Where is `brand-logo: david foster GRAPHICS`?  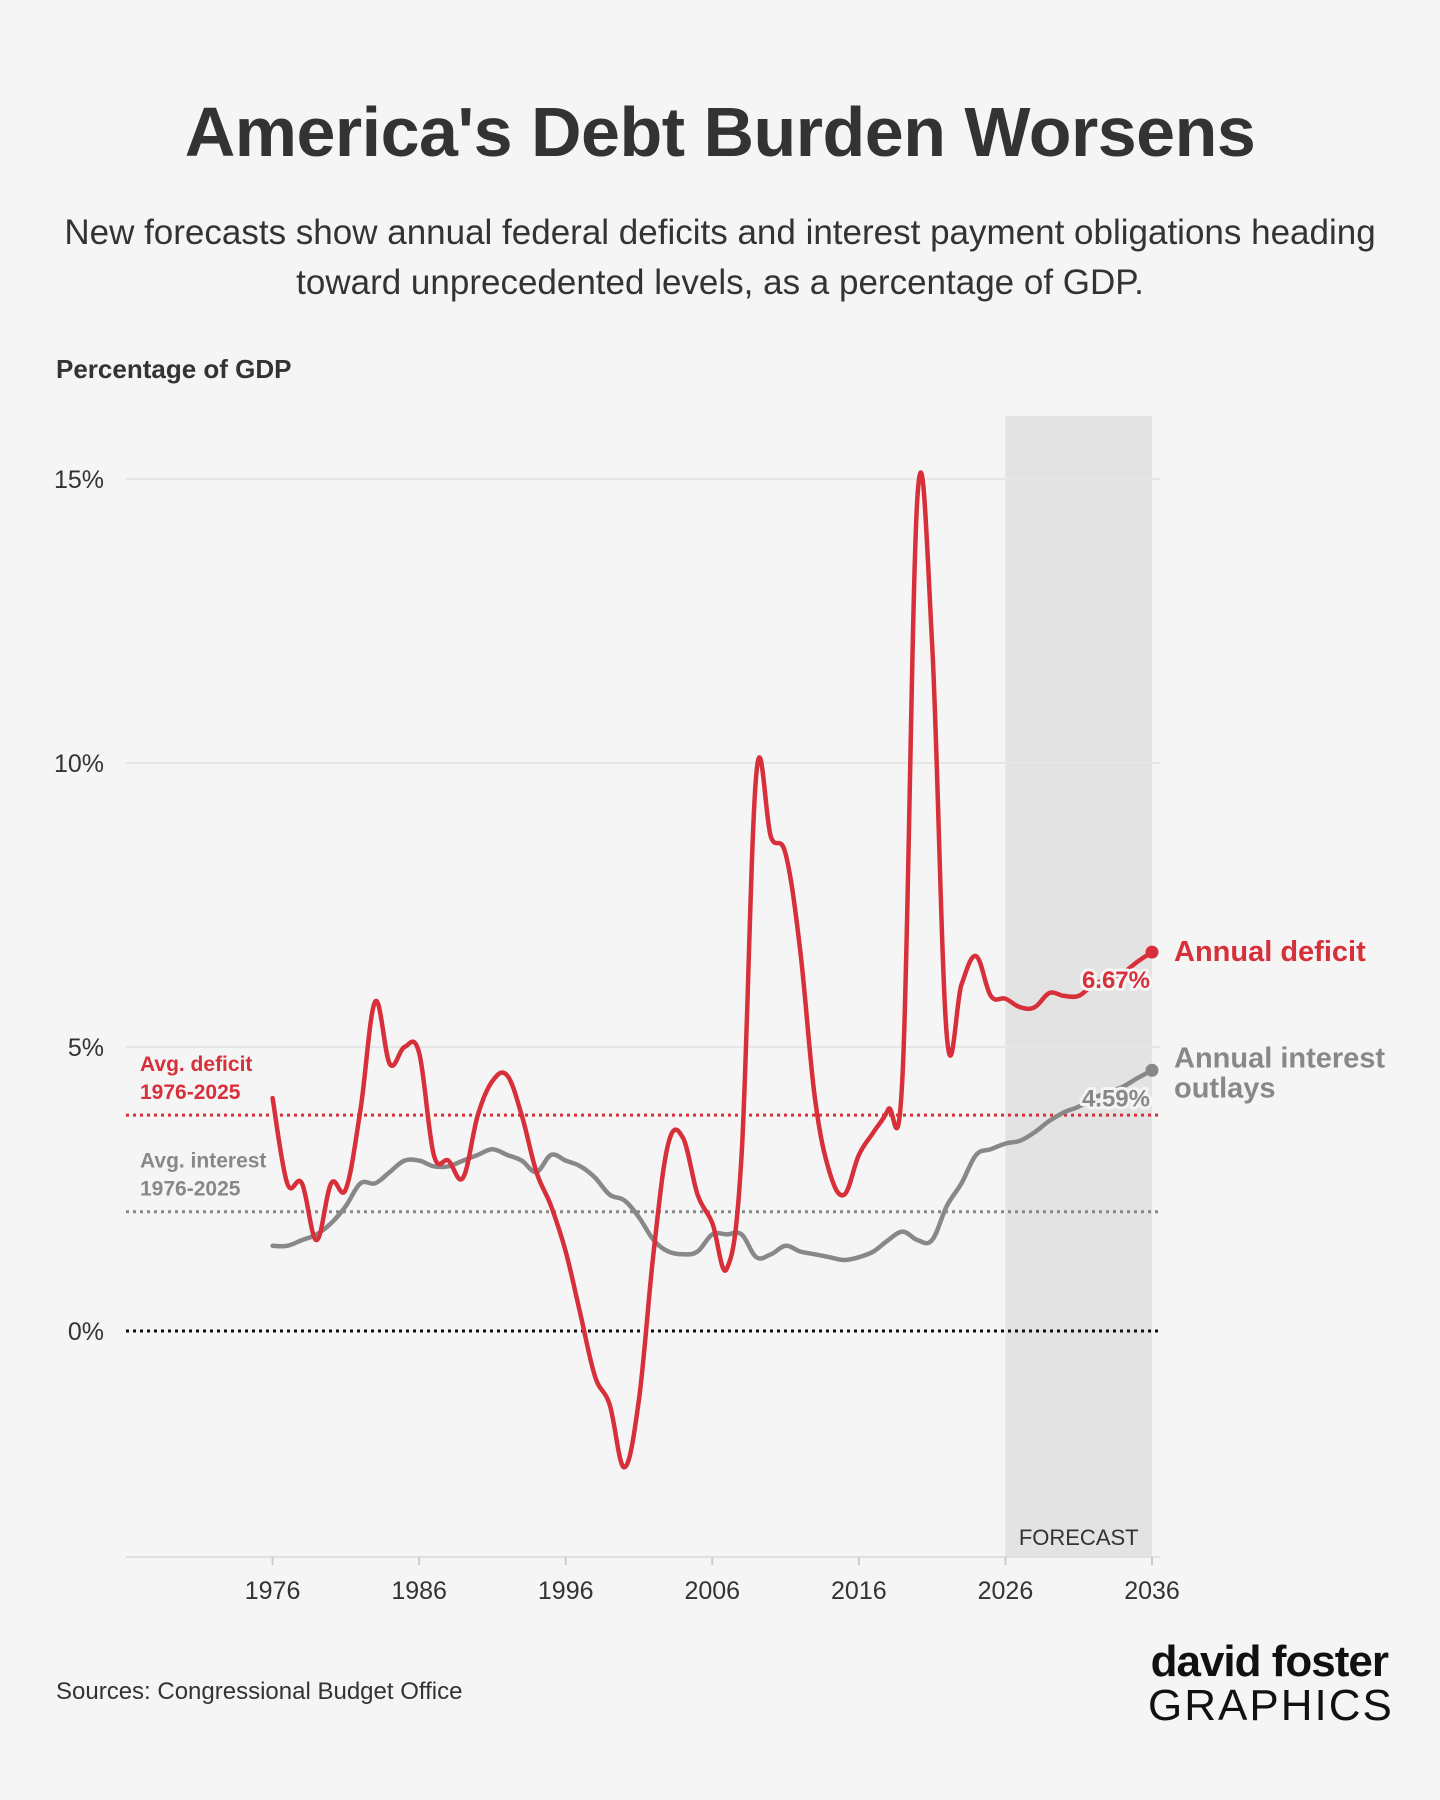
brand-logo: david foster GRAPHICS is located at coordinates (1271, 1683).